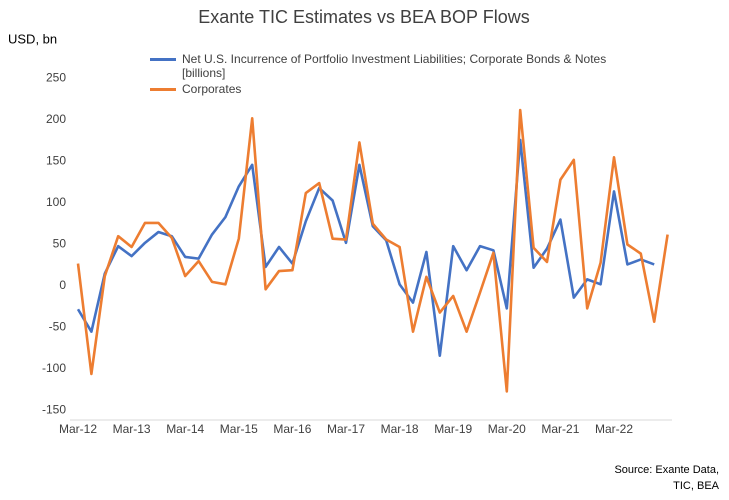 The width and height of the screenshot is (729, 500). What do you see at coordinates (212, 89) in the screenshot?
I see `legend-label: Corporates` at bounding box center [212, 89].